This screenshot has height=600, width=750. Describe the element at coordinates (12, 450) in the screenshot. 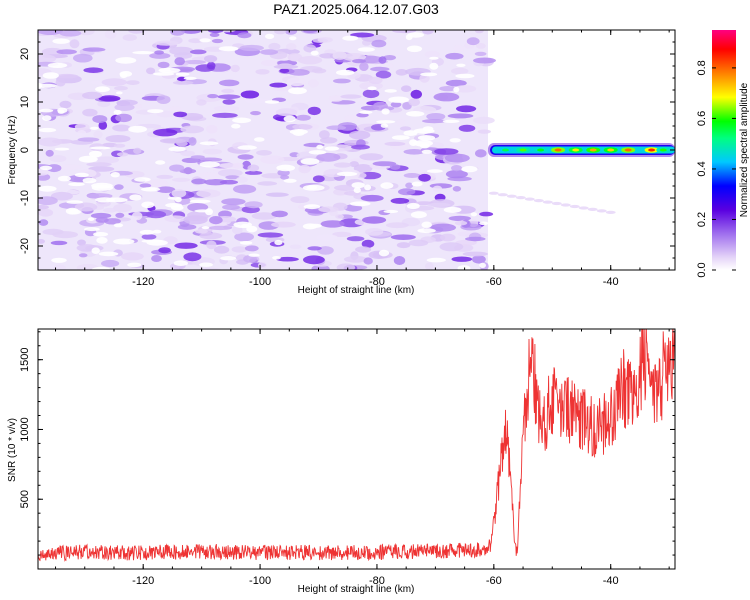

I see `snr-ylabel: SNR (10 * v/v)` at that location.